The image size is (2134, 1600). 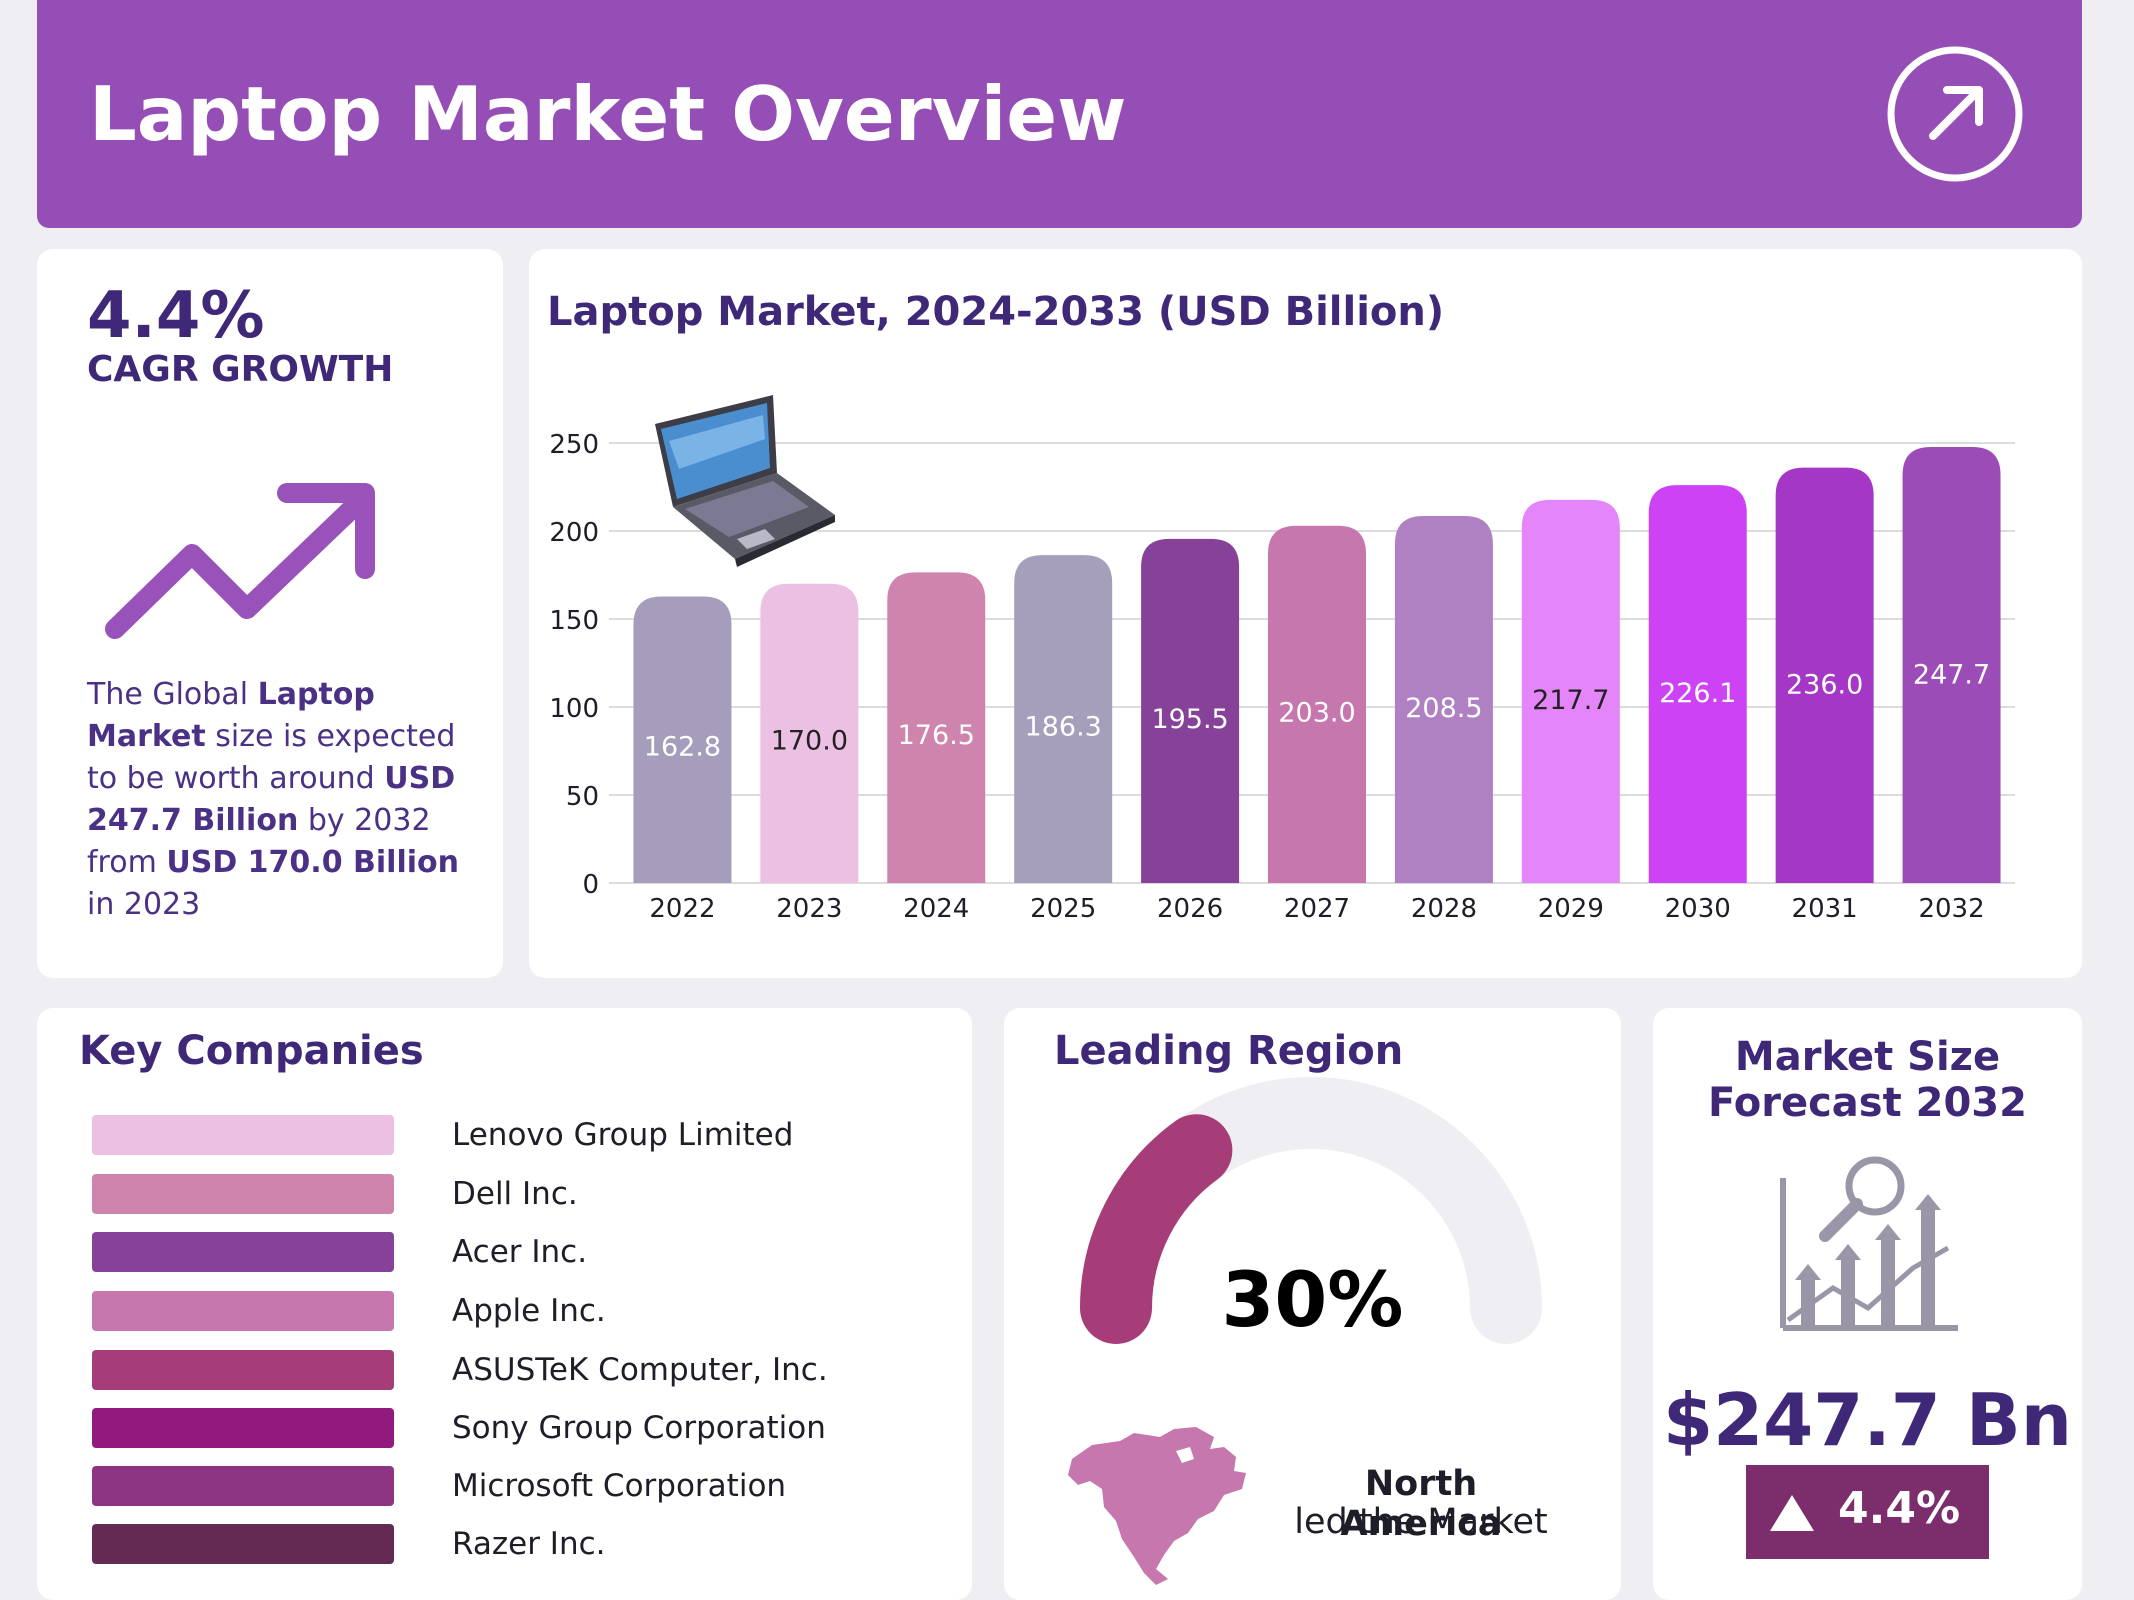 I want to click on bar-value-label: 170.0, so click(x=809, y=740).